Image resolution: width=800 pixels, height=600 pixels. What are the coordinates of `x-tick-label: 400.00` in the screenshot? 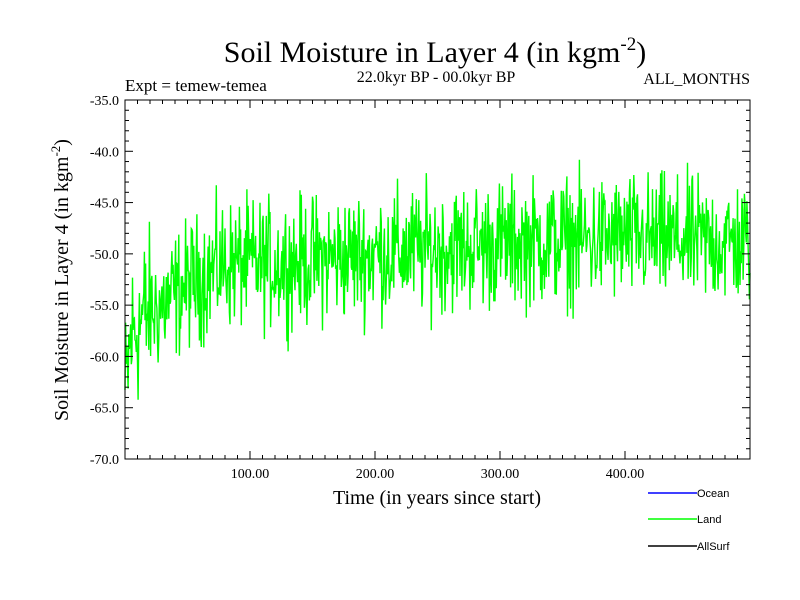 It's located at (625, 474).